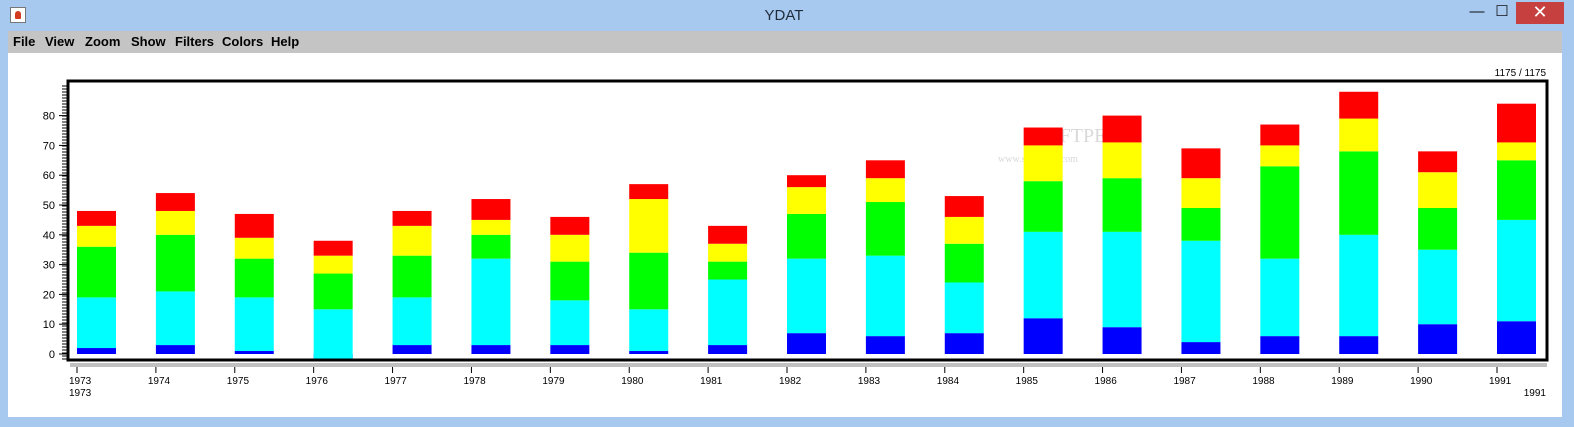  What do you see at coordinates (396, 381) in the screenshot?
I see `x-tick-label: 1977` at bounding box center [396, 381].